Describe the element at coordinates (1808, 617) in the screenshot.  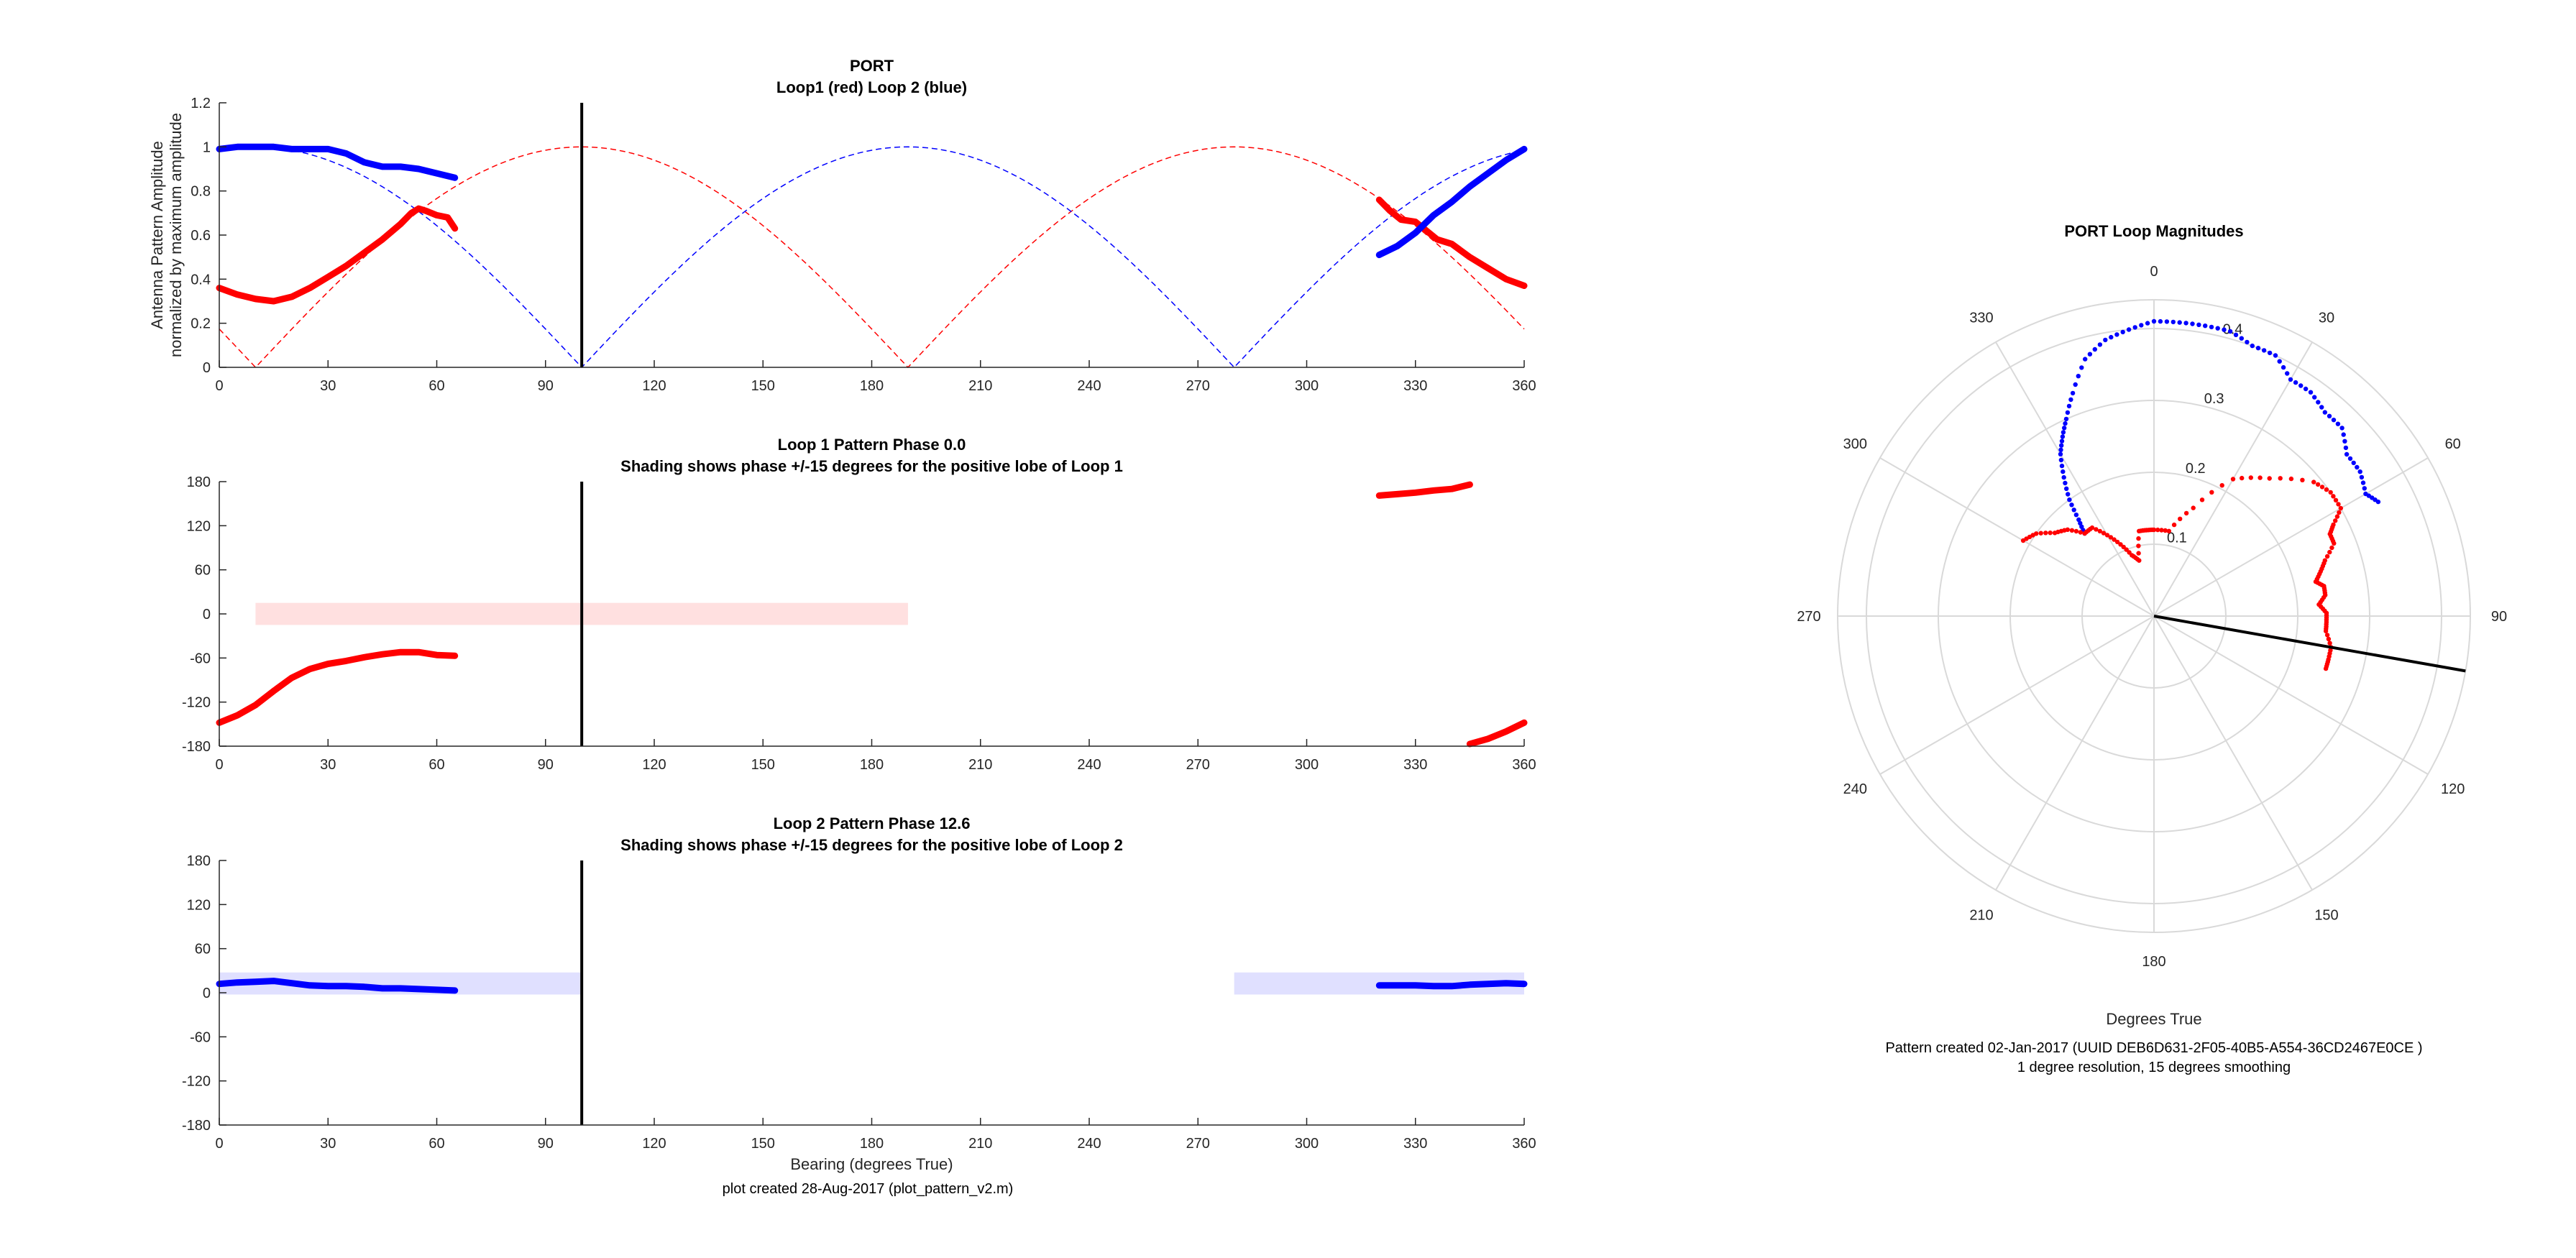
I see `polar-theta-label: 270` at that location.